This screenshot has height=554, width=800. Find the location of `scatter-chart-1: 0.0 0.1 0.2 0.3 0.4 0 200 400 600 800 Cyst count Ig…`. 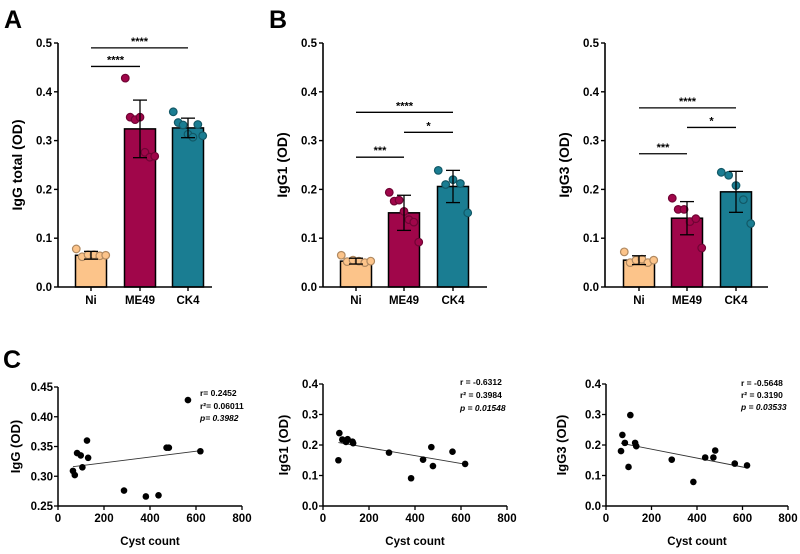

scatter-chart-1: 0.0 0.1 0.2 0.3 0.4 0 200 400 600 800 Cyst count Ig… is located at coordinates (396, 462).